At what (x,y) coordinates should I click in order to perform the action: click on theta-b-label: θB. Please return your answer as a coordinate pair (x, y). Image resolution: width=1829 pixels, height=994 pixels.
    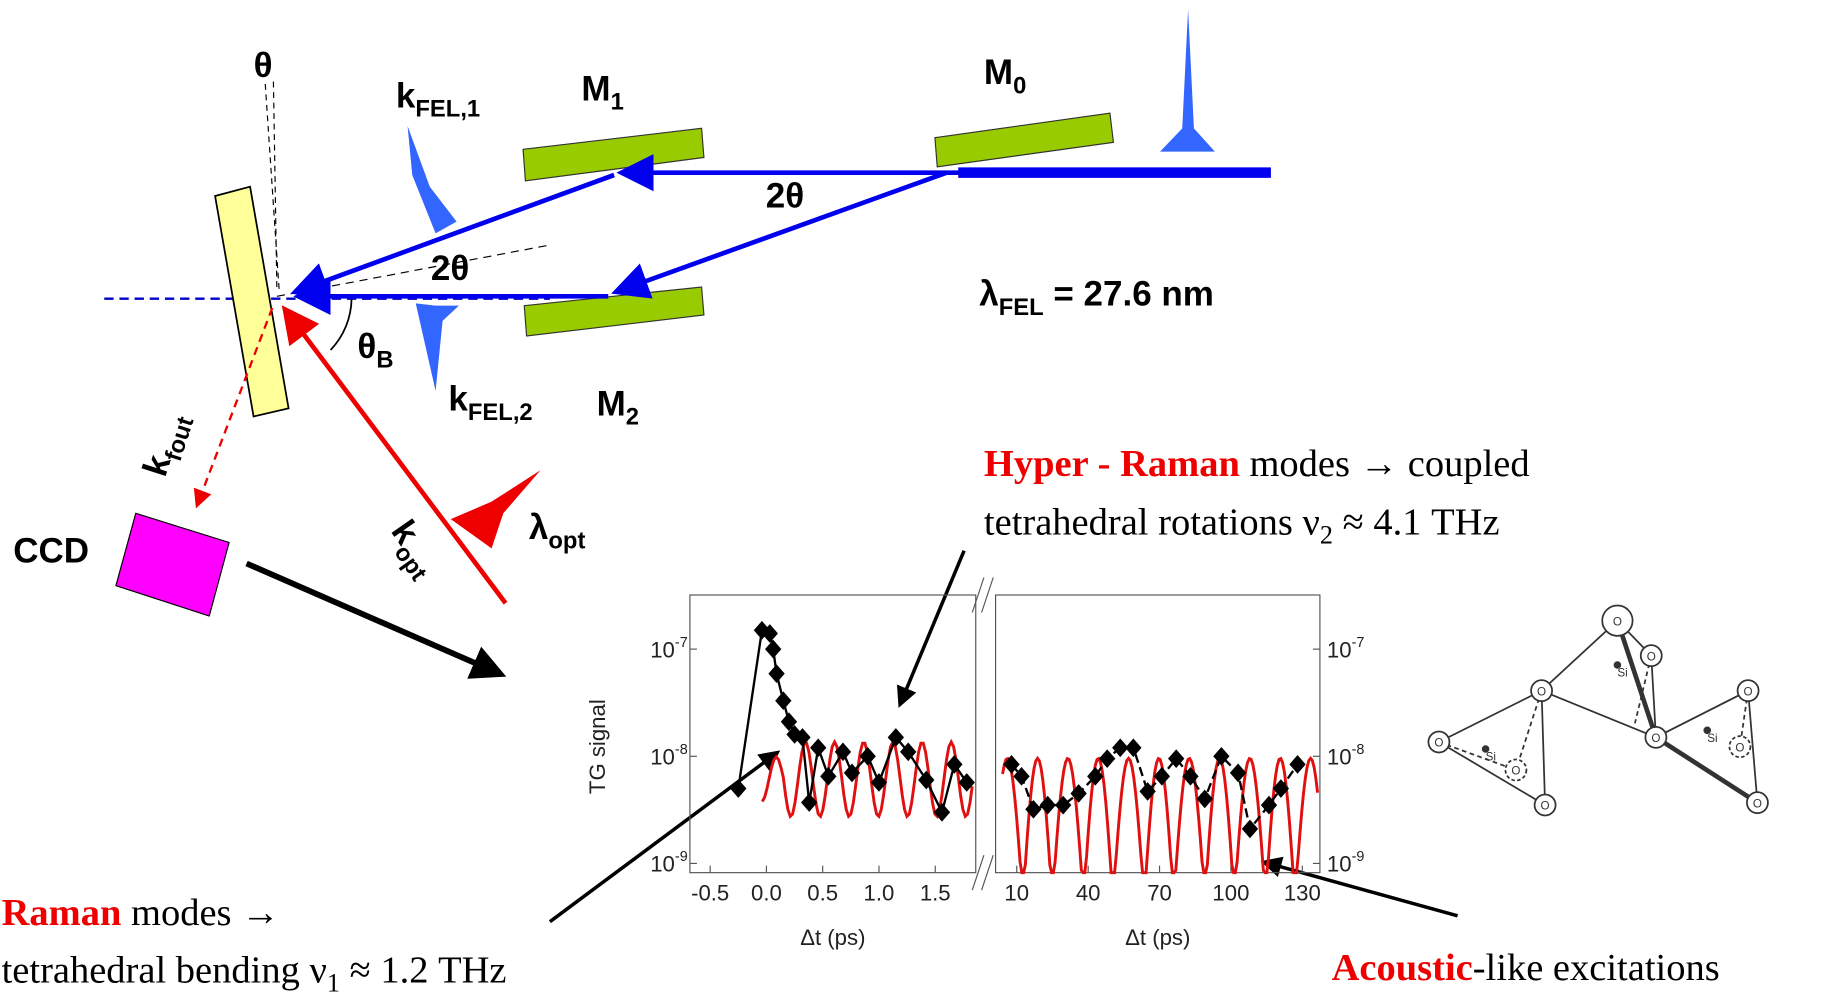
    Looking at the image, I should click on (375, 350).